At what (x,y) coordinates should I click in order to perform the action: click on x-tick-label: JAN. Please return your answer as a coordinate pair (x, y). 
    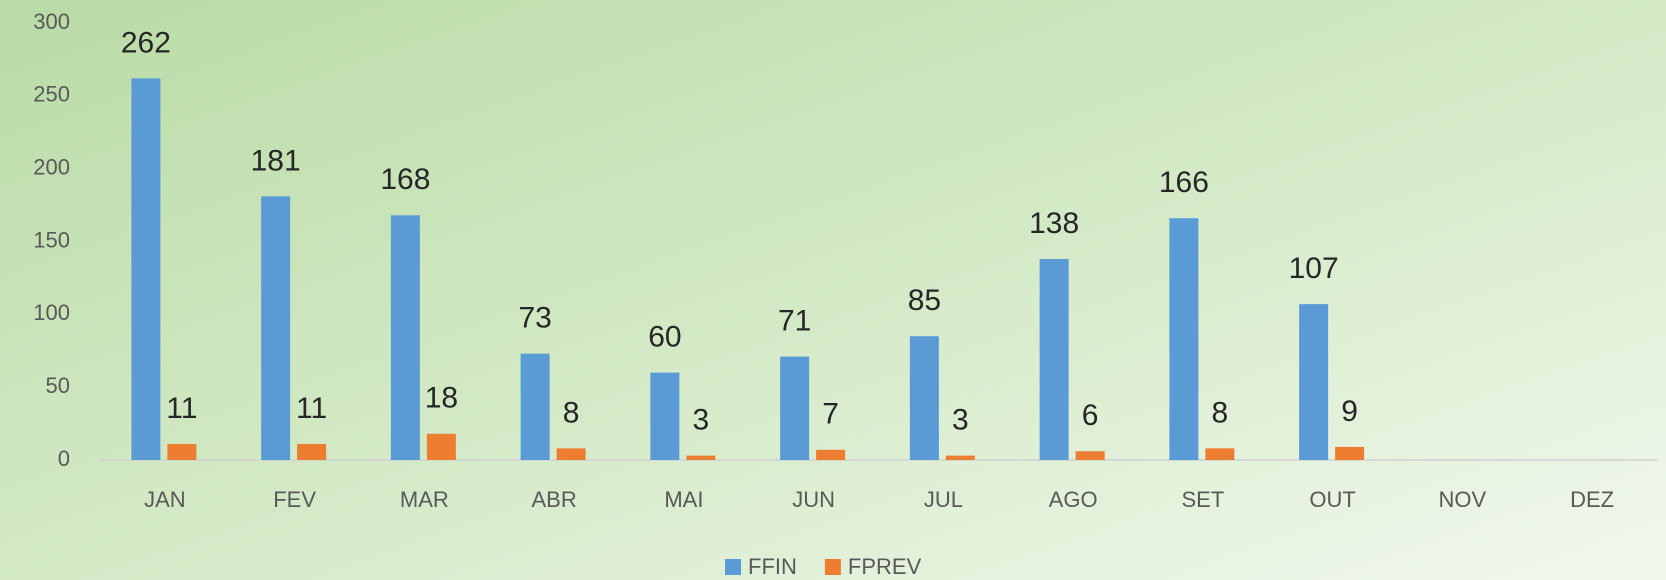
    Looking at the image, I should click on (165, 499).